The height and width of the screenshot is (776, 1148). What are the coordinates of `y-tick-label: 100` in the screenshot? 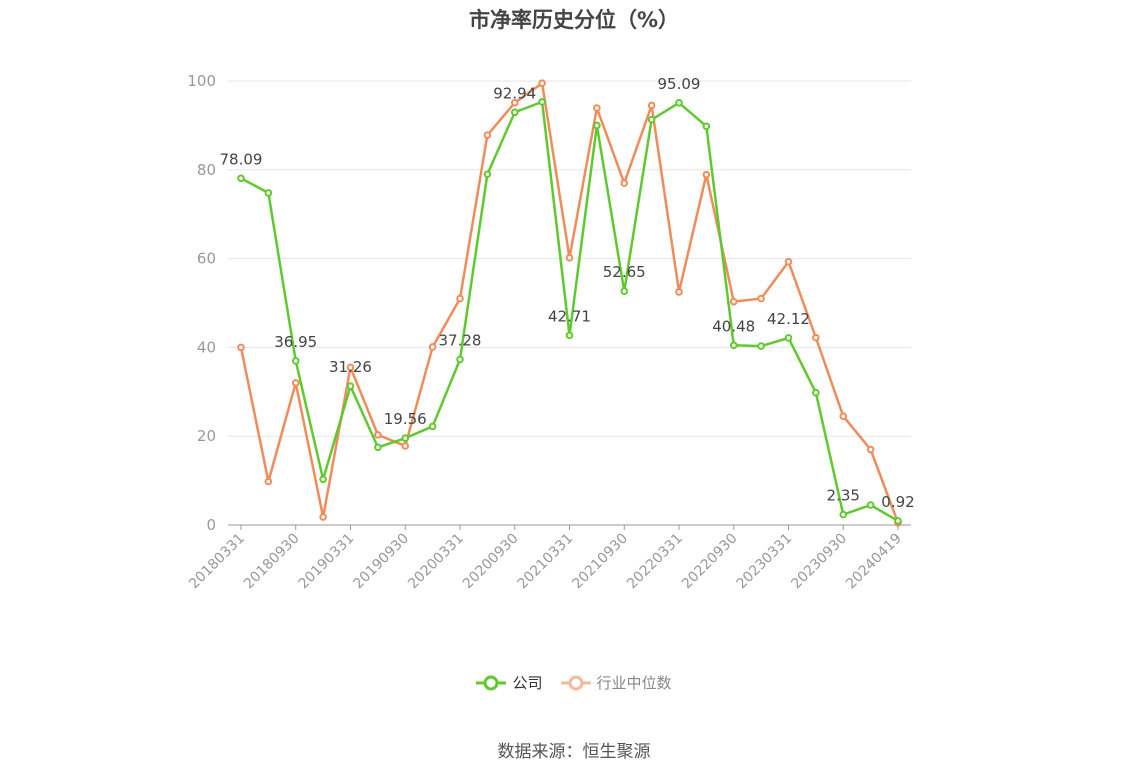 It's located at (201, 81).